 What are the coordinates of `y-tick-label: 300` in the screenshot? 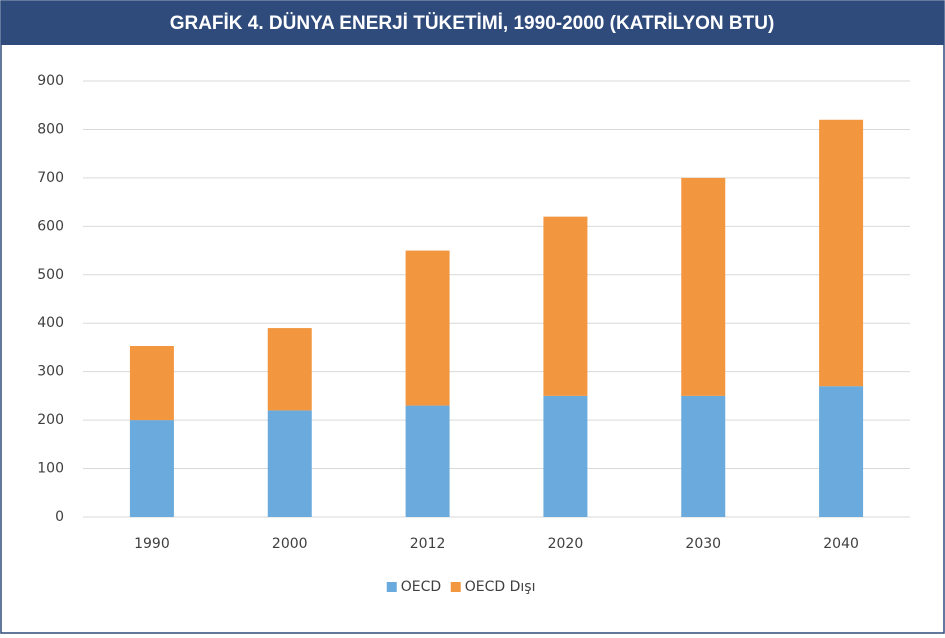 It's located at (50, 372).